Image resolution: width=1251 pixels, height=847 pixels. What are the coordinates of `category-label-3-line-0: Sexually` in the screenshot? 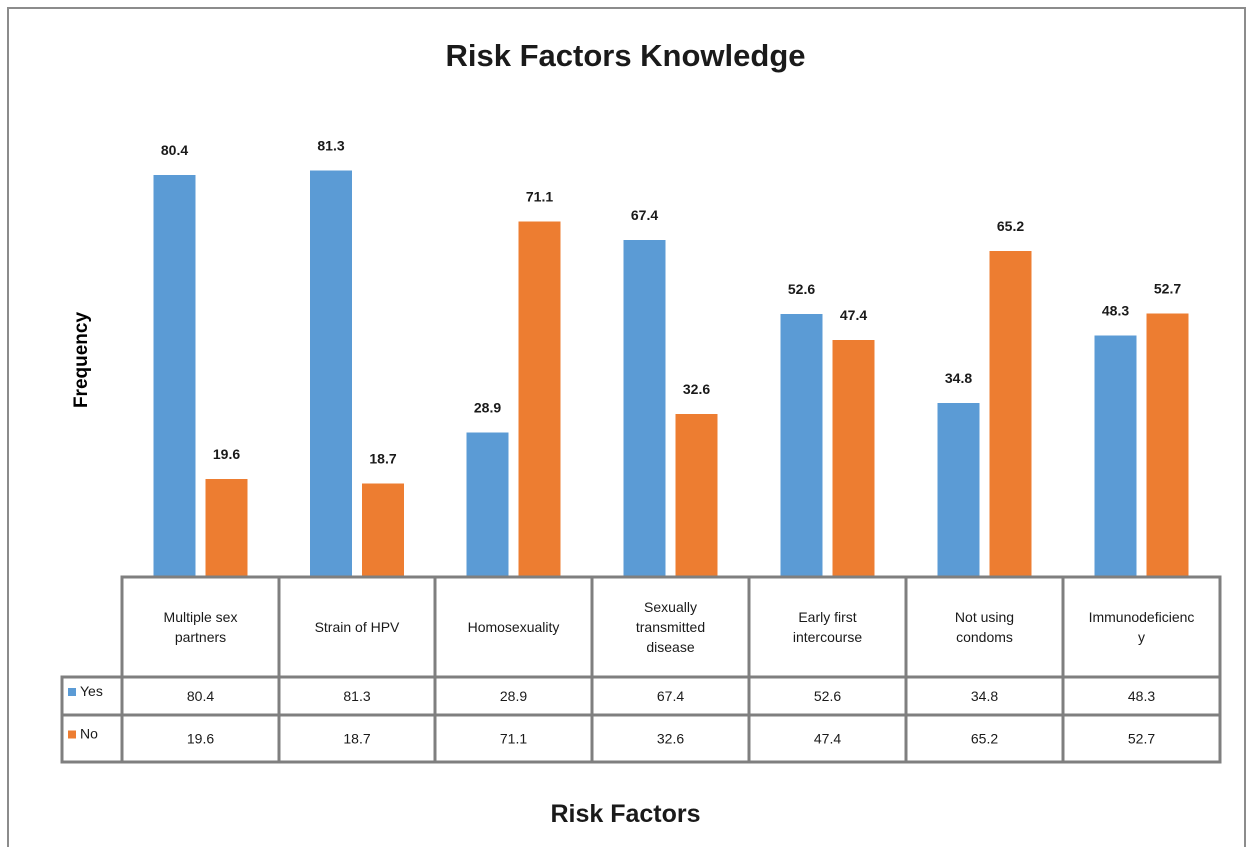 It's located at (670, 607).